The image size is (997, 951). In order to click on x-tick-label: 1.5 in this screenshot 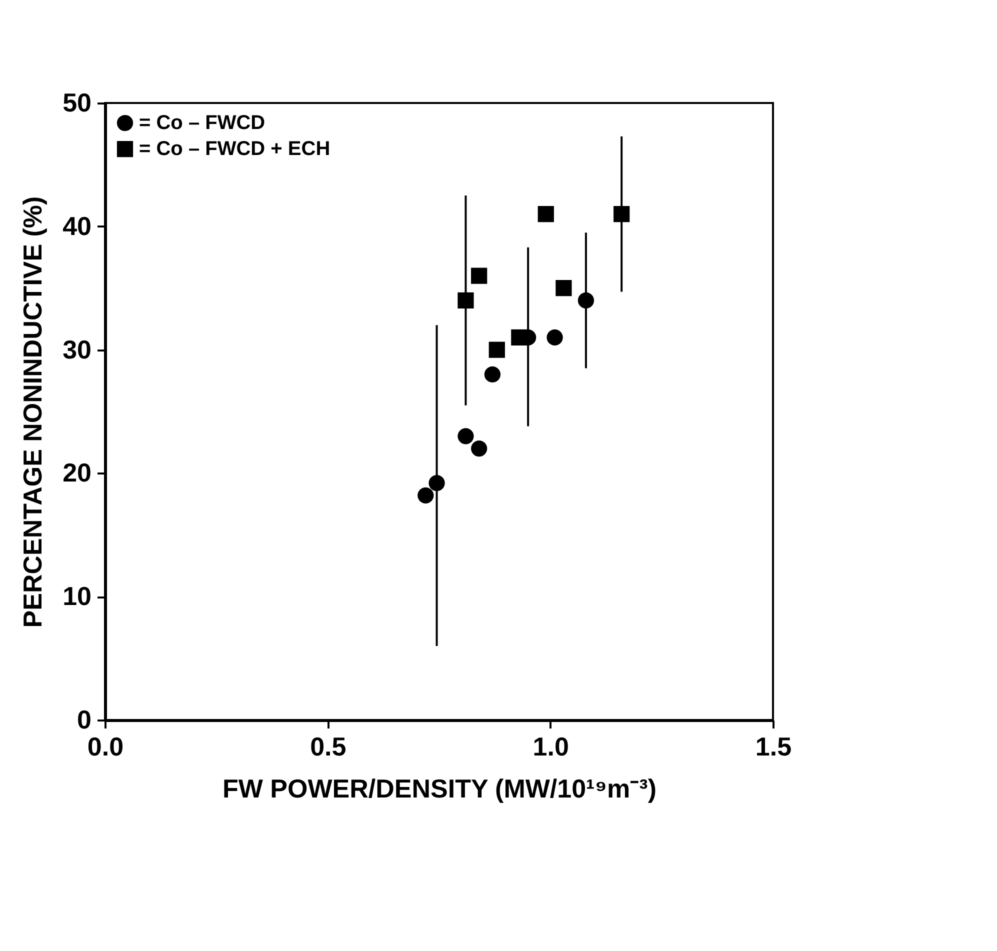, I will do `click(773, 747)`.